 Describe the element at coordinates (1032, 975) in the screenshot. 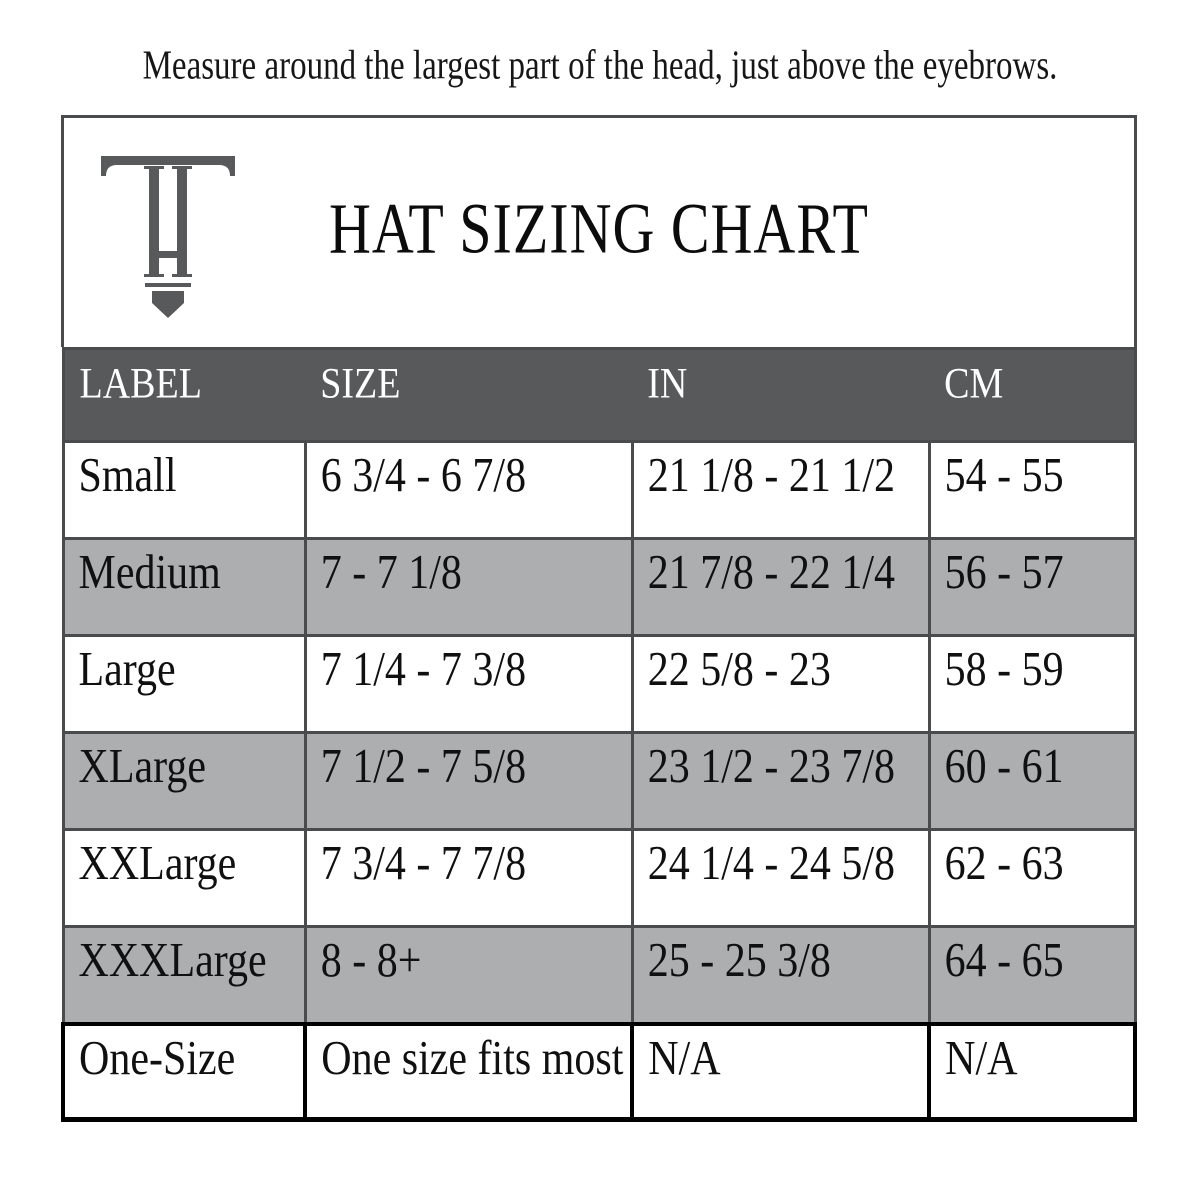

I see `cell-cm: 64 - 65` at that location.